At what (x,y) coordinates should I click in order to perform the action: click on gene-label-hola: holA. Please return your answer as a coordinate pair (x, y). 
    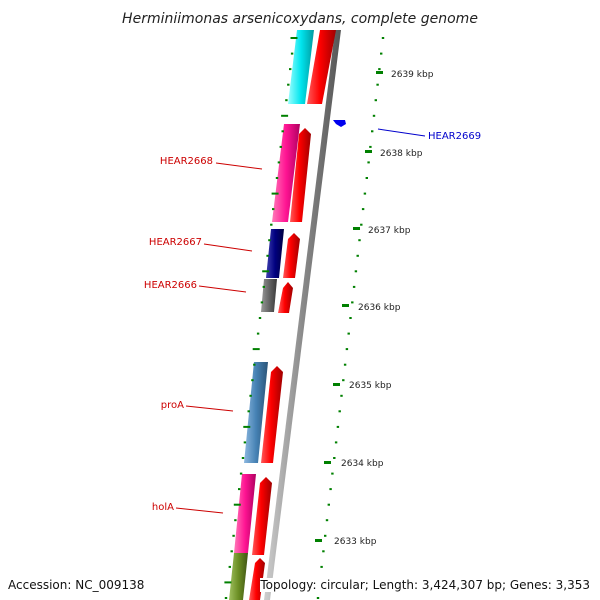
    Looking at the image, I should click on (188, 508).